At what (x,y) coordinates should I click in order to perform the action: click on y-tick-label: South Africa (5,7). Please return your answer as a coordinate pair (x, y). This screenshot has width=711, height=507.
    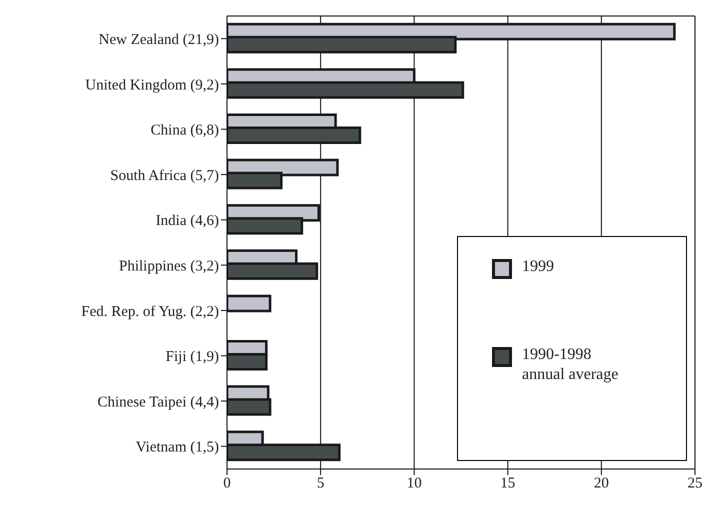
    Looking at the image, I should click on (164, 176).